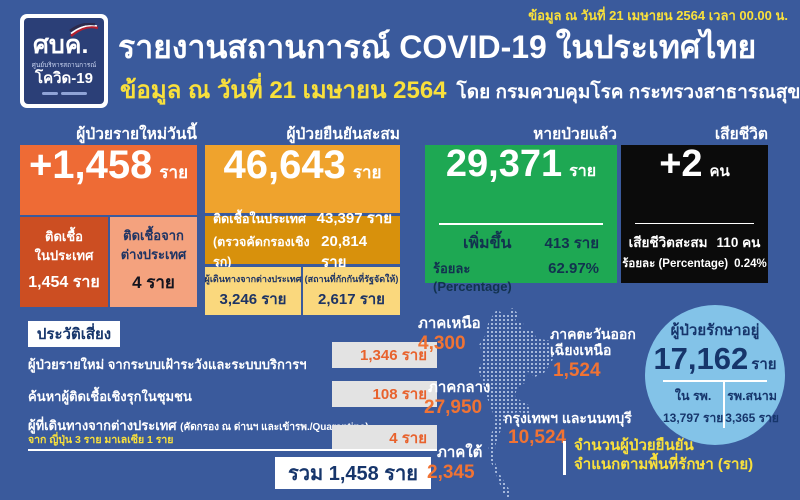 Image resolution: width=800 pixels, height=500 pixels. Describe the element at coordinates (344, 252) in the screenshot. I see `cumulative-proactive-value: 20,814 ราย` at that location.